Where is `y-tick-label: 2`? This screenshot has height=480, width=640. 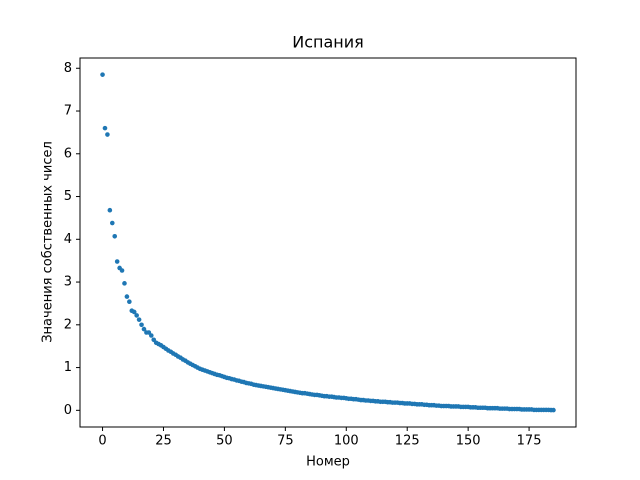
y-tick-label: 2 is located at coordinates (68, 324).